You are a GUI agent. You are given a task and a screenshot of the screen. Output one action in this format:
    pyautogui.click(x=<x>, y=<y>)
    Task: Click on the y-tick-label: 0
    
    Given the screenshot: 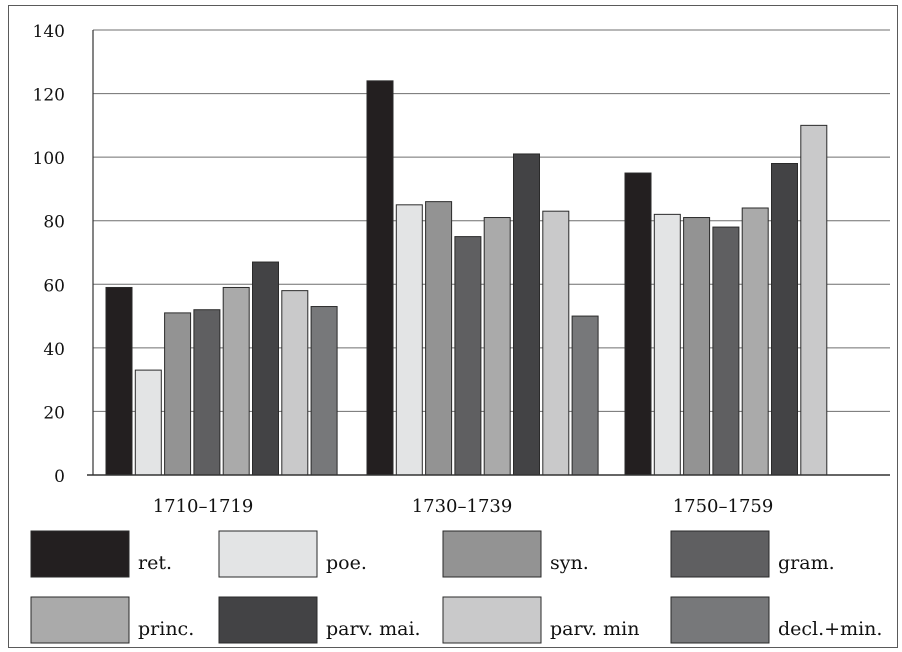 What is the action you would take?
    pyautogui.click(x=59, y=477)
    